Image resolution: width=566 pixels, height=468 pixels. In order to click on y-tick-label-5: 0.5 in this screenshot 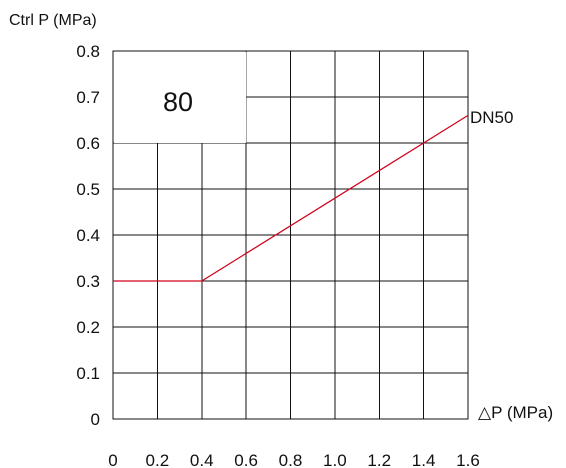, I will do `click(88, 189)`.